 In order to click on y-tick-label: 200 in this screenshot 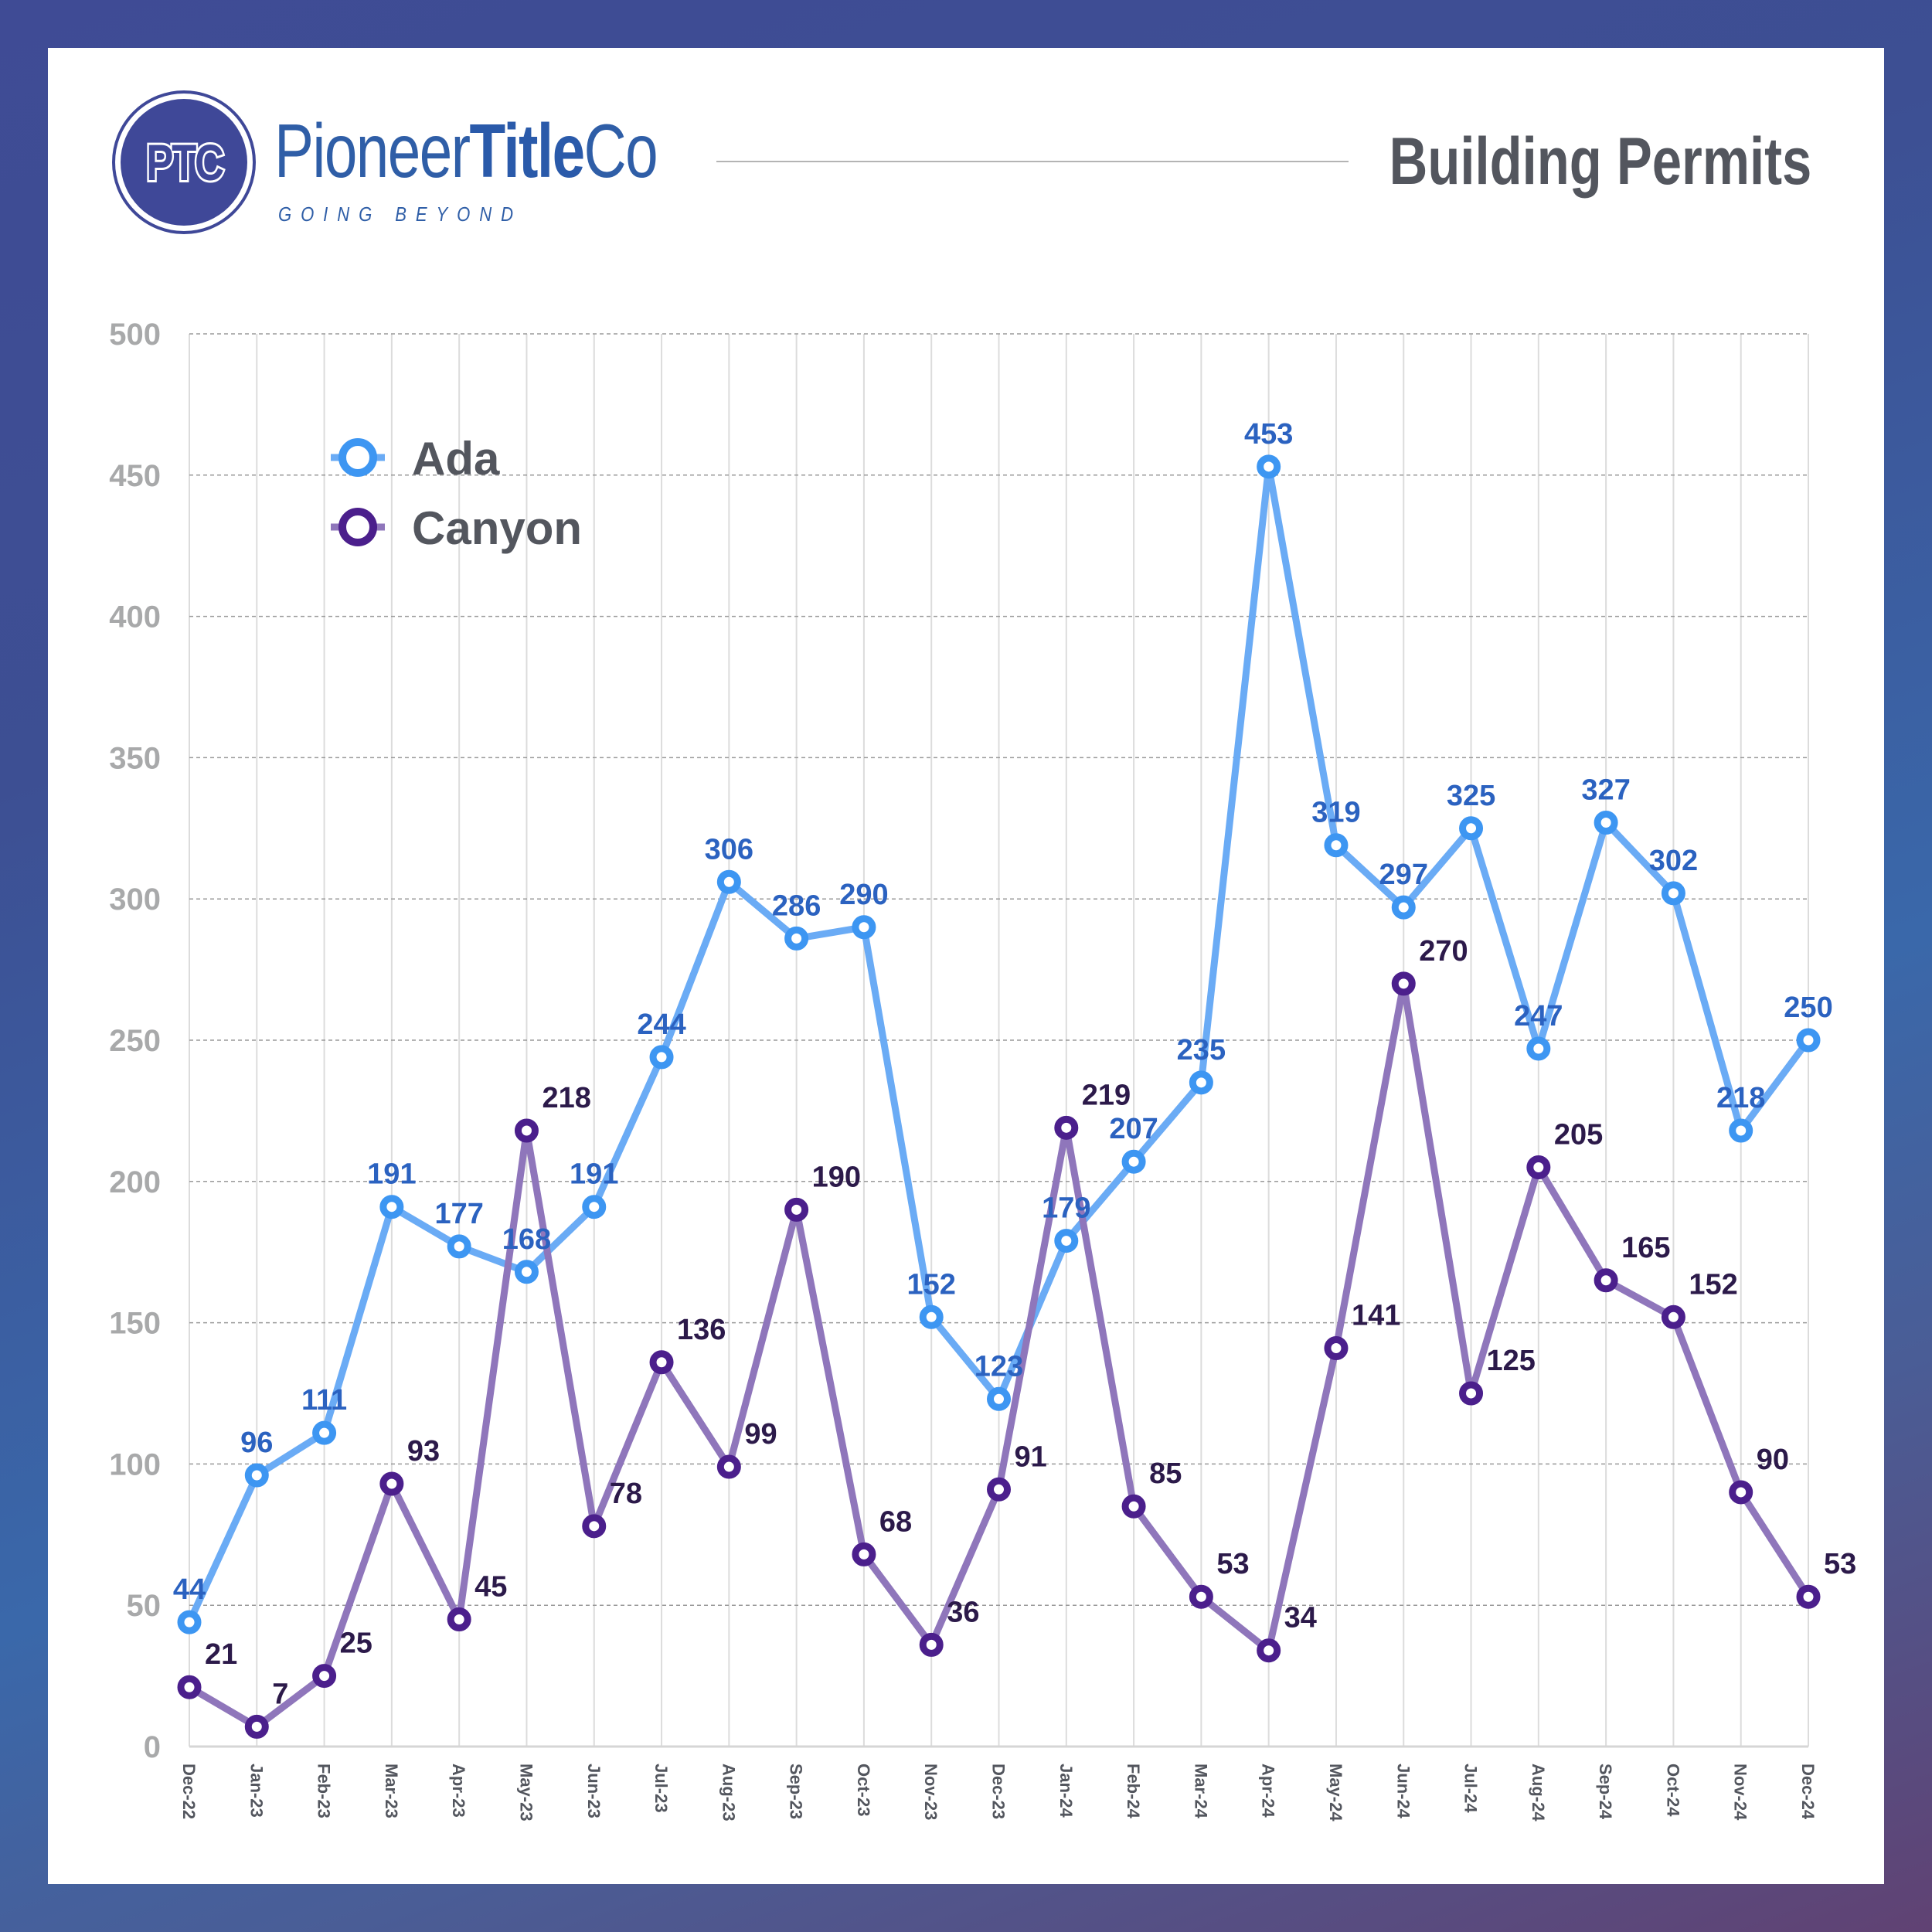, I will do `click(135, 1182)`.